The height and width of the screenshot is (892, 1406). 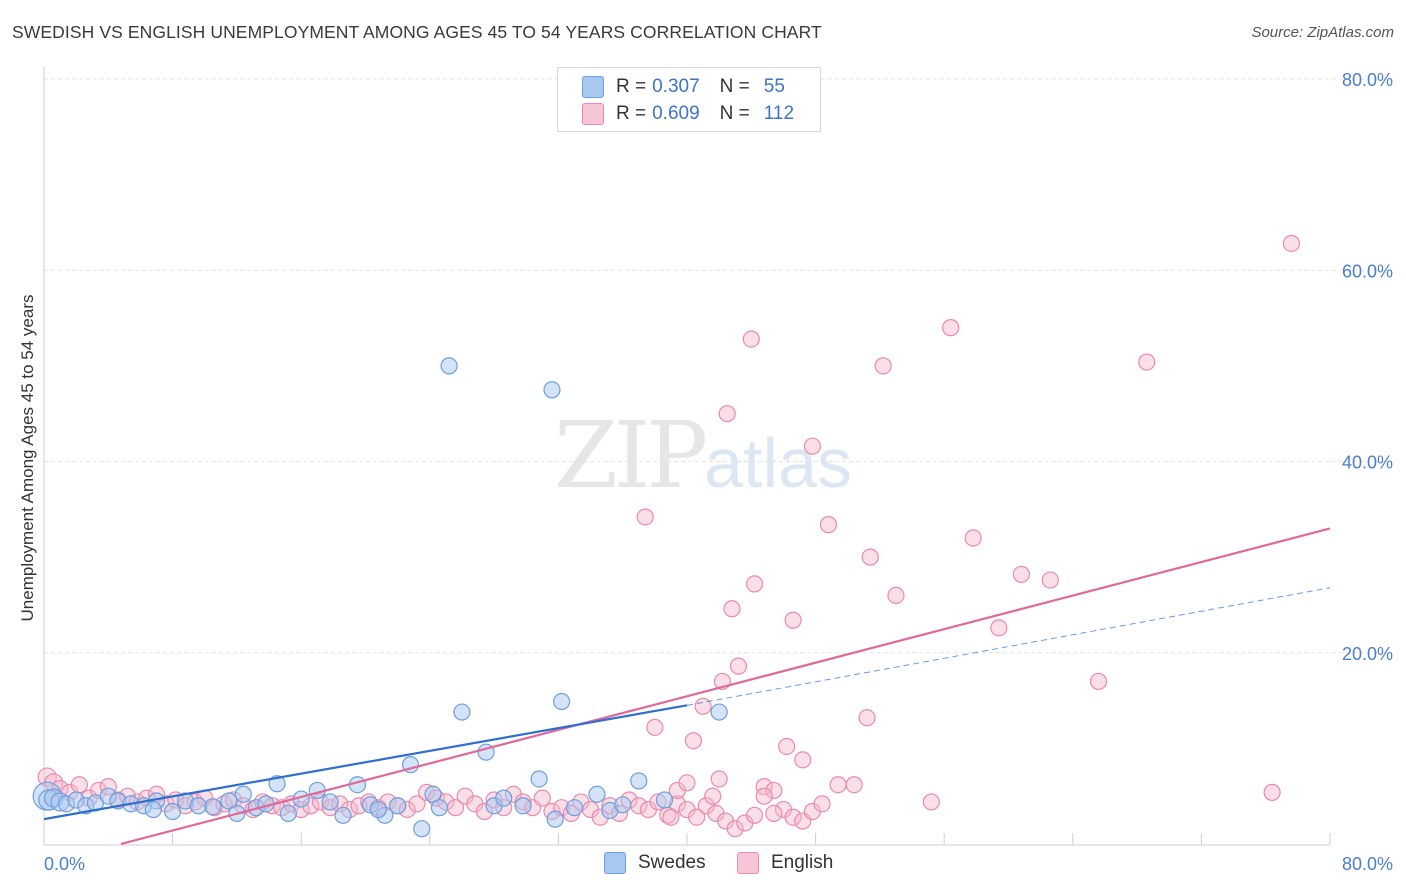 What do you see at coordinates (615, 863) in the screenshot?
I see `bottom-legend-swatch-swedes` at bounding box center [615, 863].